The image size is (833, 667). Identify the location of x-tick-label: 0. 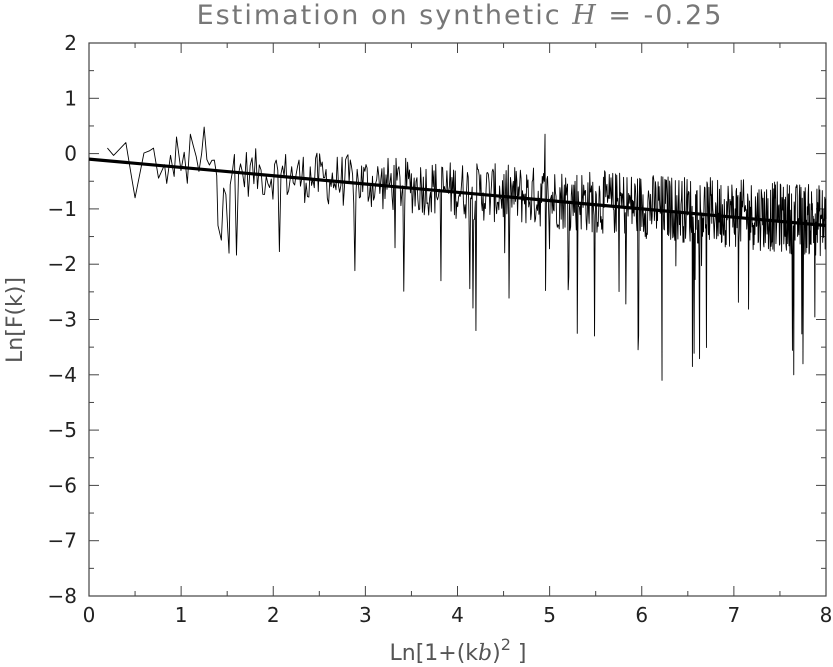
(89, 615).